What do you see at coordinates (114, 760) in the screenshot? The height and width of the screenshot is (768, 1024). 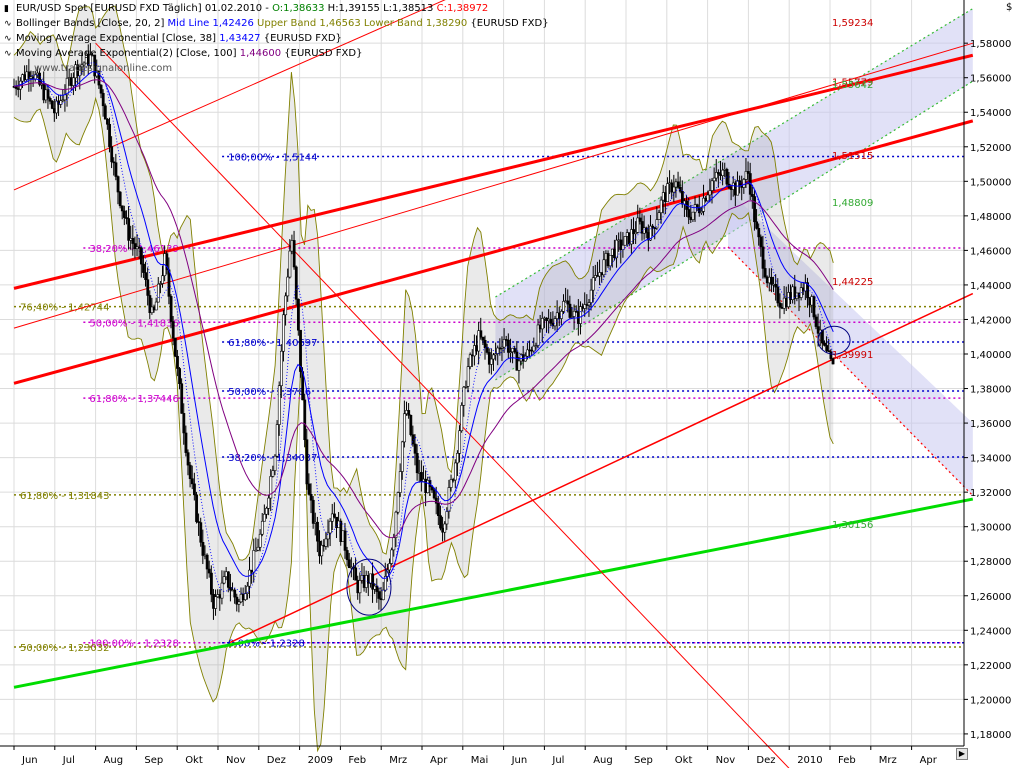 I see `x-tick-label: Aug` at bounding box center [114, 760].